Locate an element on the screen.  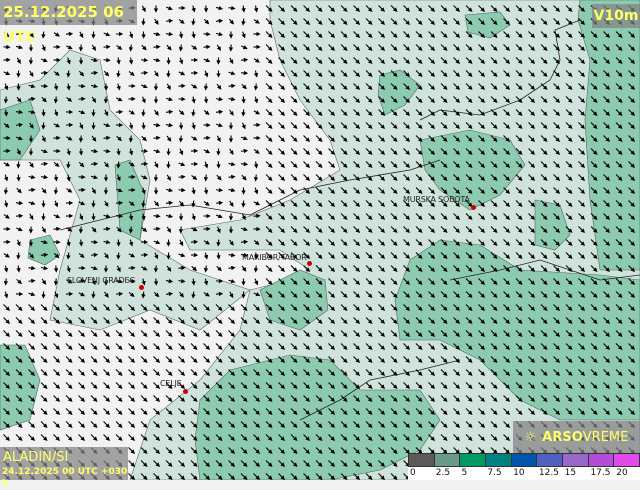
legend-tick: 10 is located at coordinates (518, 473).